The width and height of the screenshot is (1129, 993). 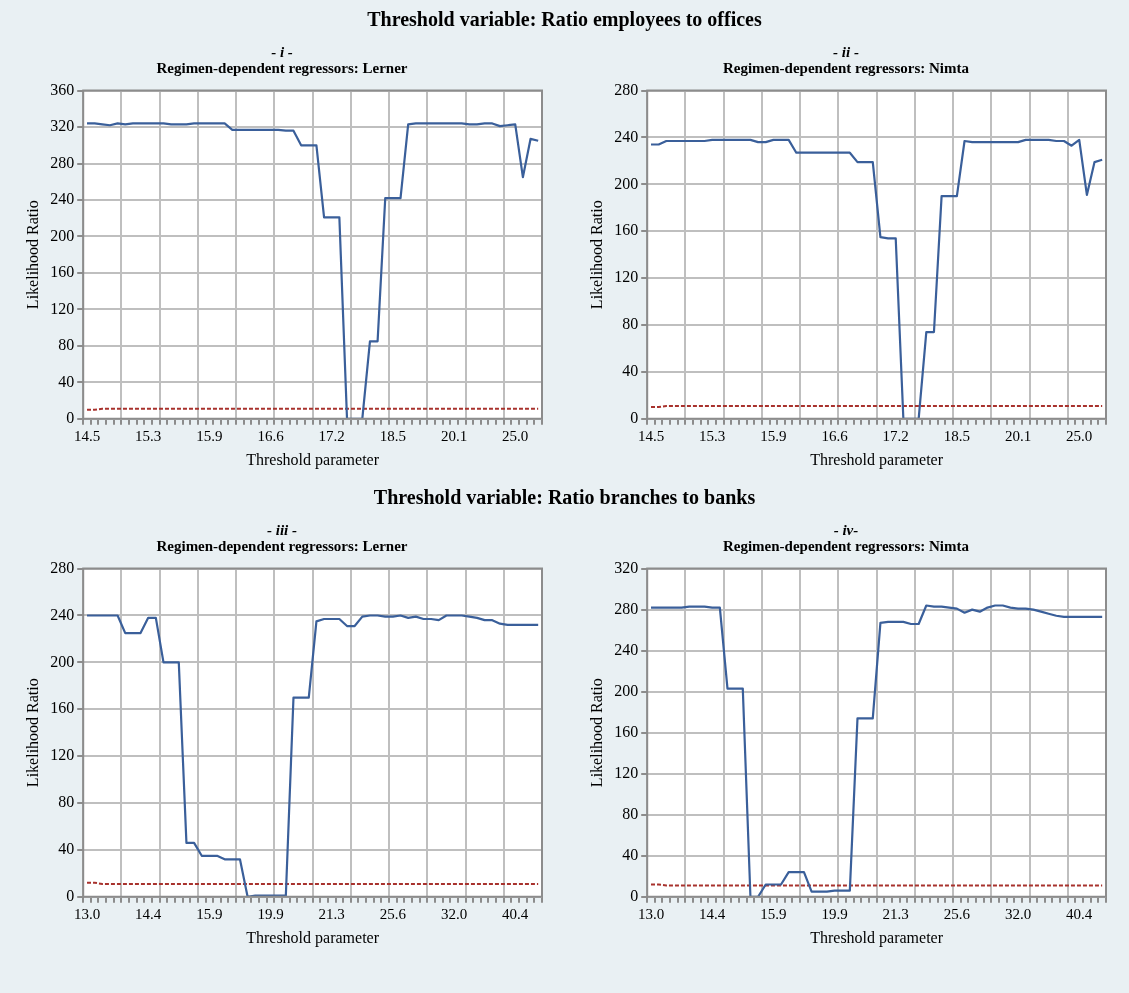 What do you see at coordinates (282, 52) in the screenshot?
I see `chart-title: - i -` at bounding box center [282, 52].